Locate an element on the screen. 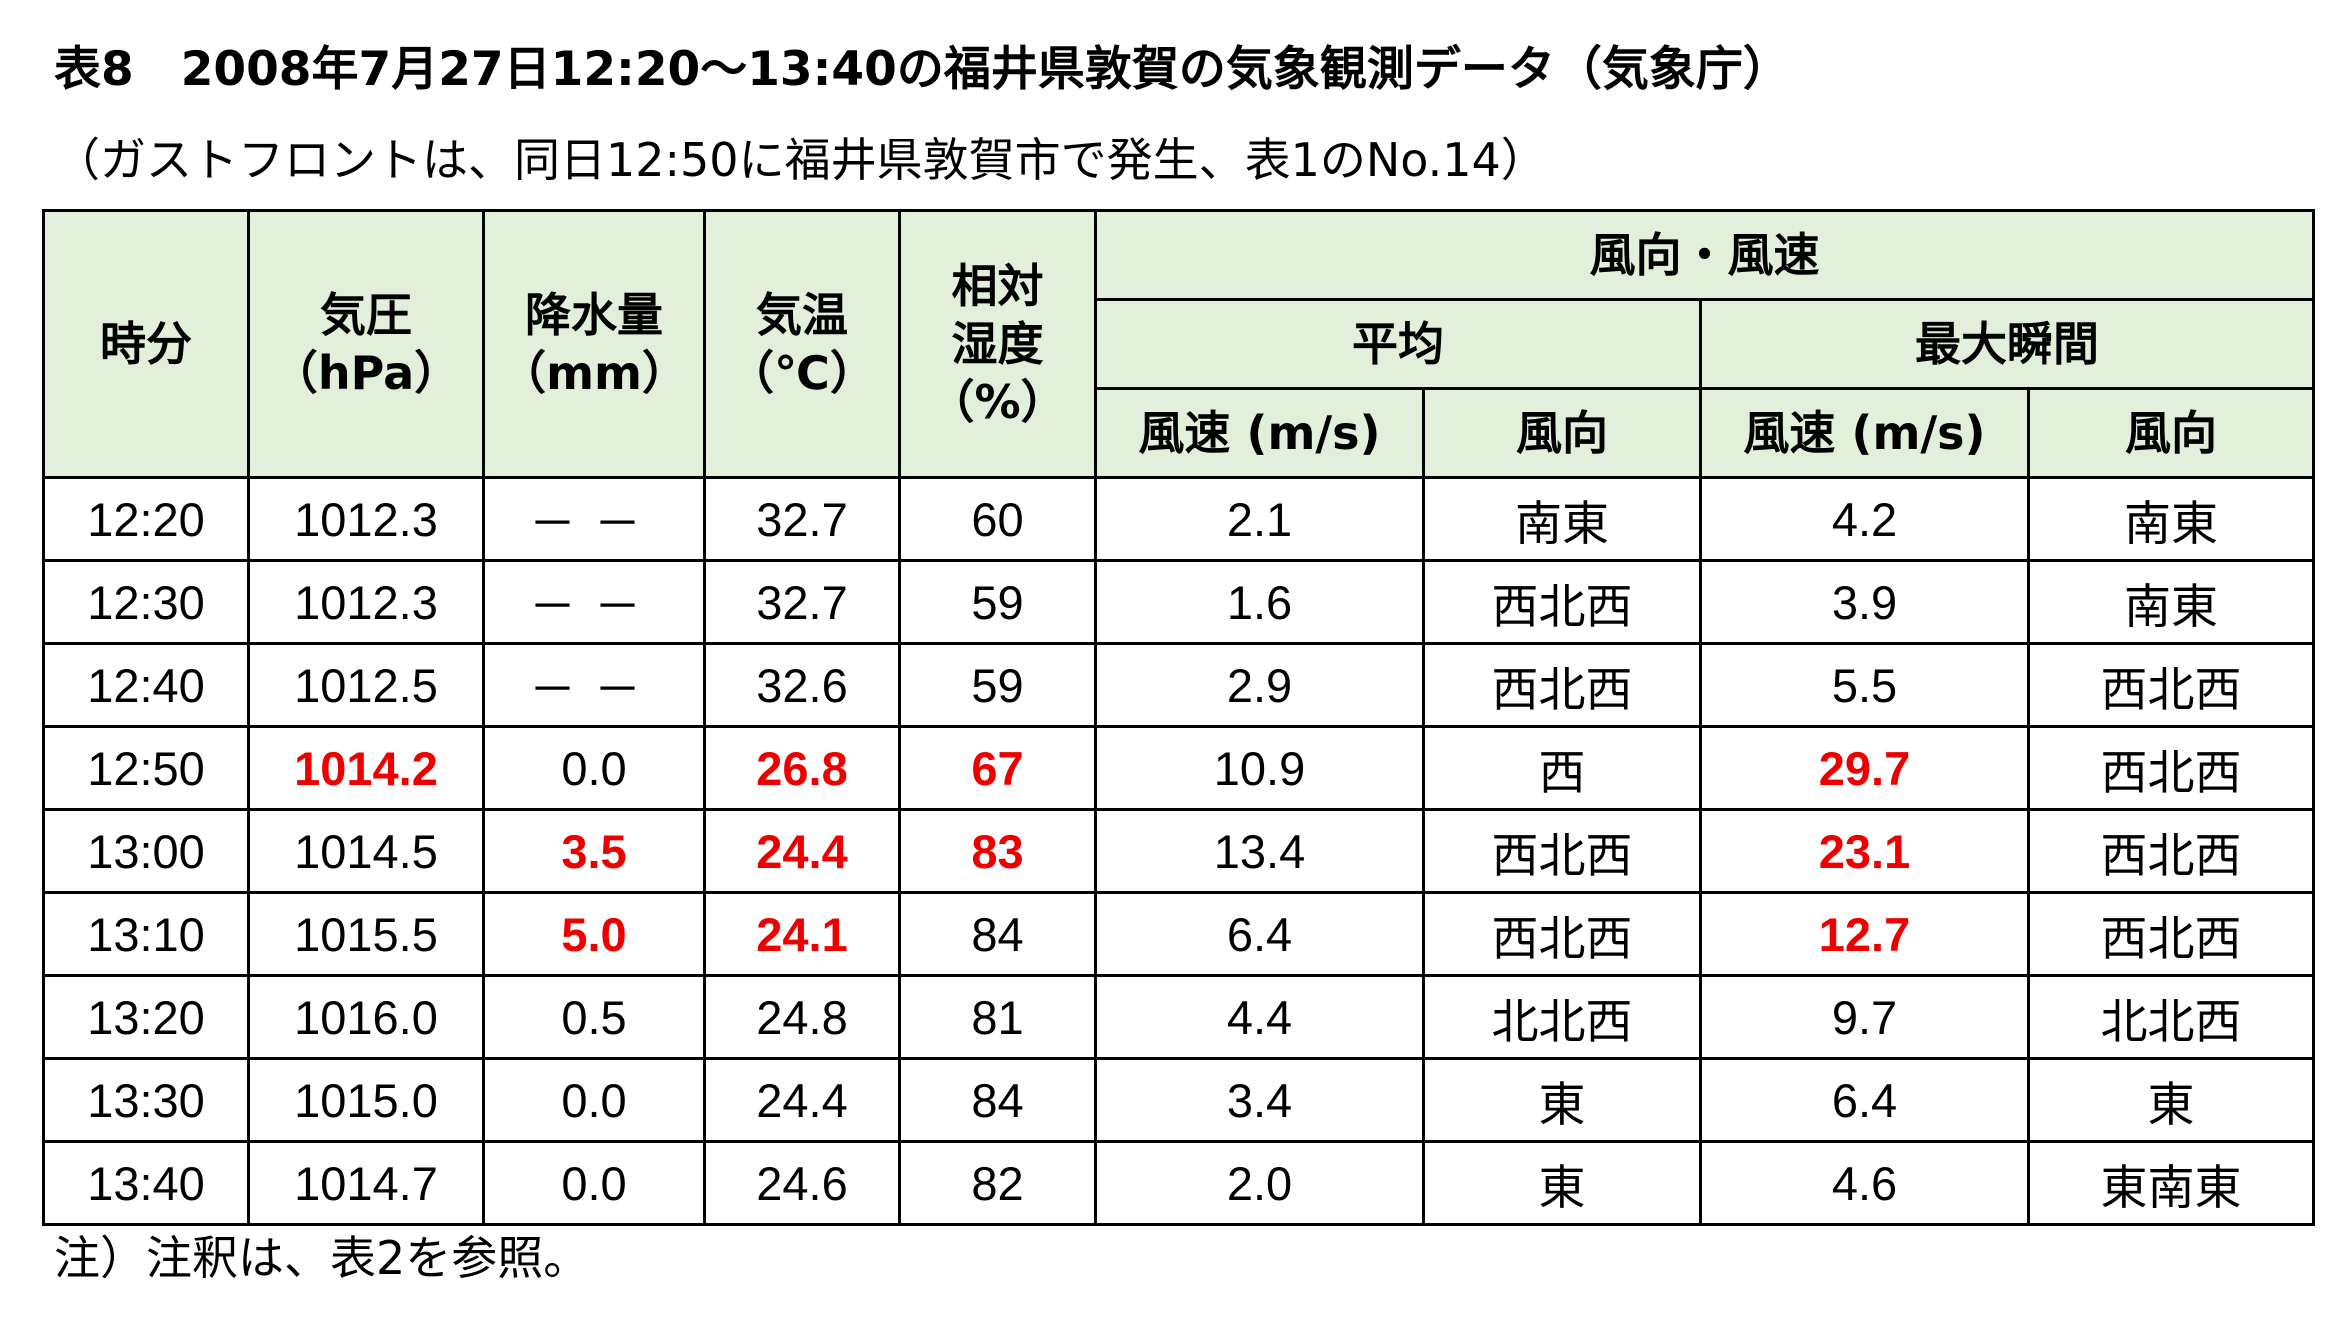 Image resolution: width=2337 pixels, height=1326 pixels. header-wind-max-gust: 最大瞬間 is located at coordinates (2007, 344).